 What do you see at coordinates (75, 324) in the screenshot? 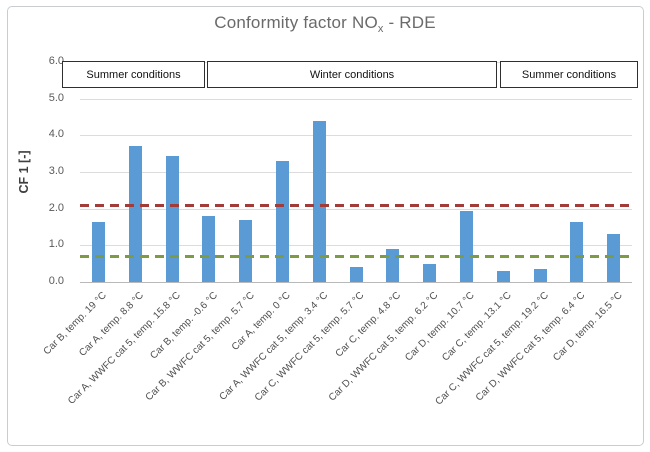
I see `x-category-label-1: Car B, temp. 19 °C` at bounding box center [75, 324].